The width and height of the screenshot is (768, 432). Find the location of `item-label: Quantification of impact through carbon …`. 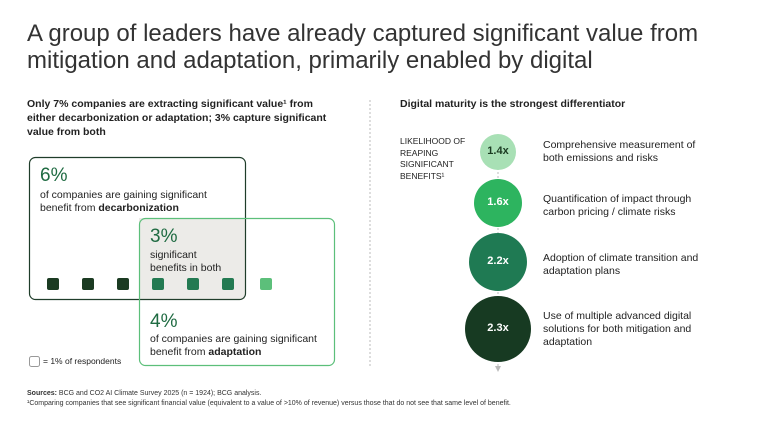

item-label: Quantification of impact through carbon … is located at coordinates (617, 205).